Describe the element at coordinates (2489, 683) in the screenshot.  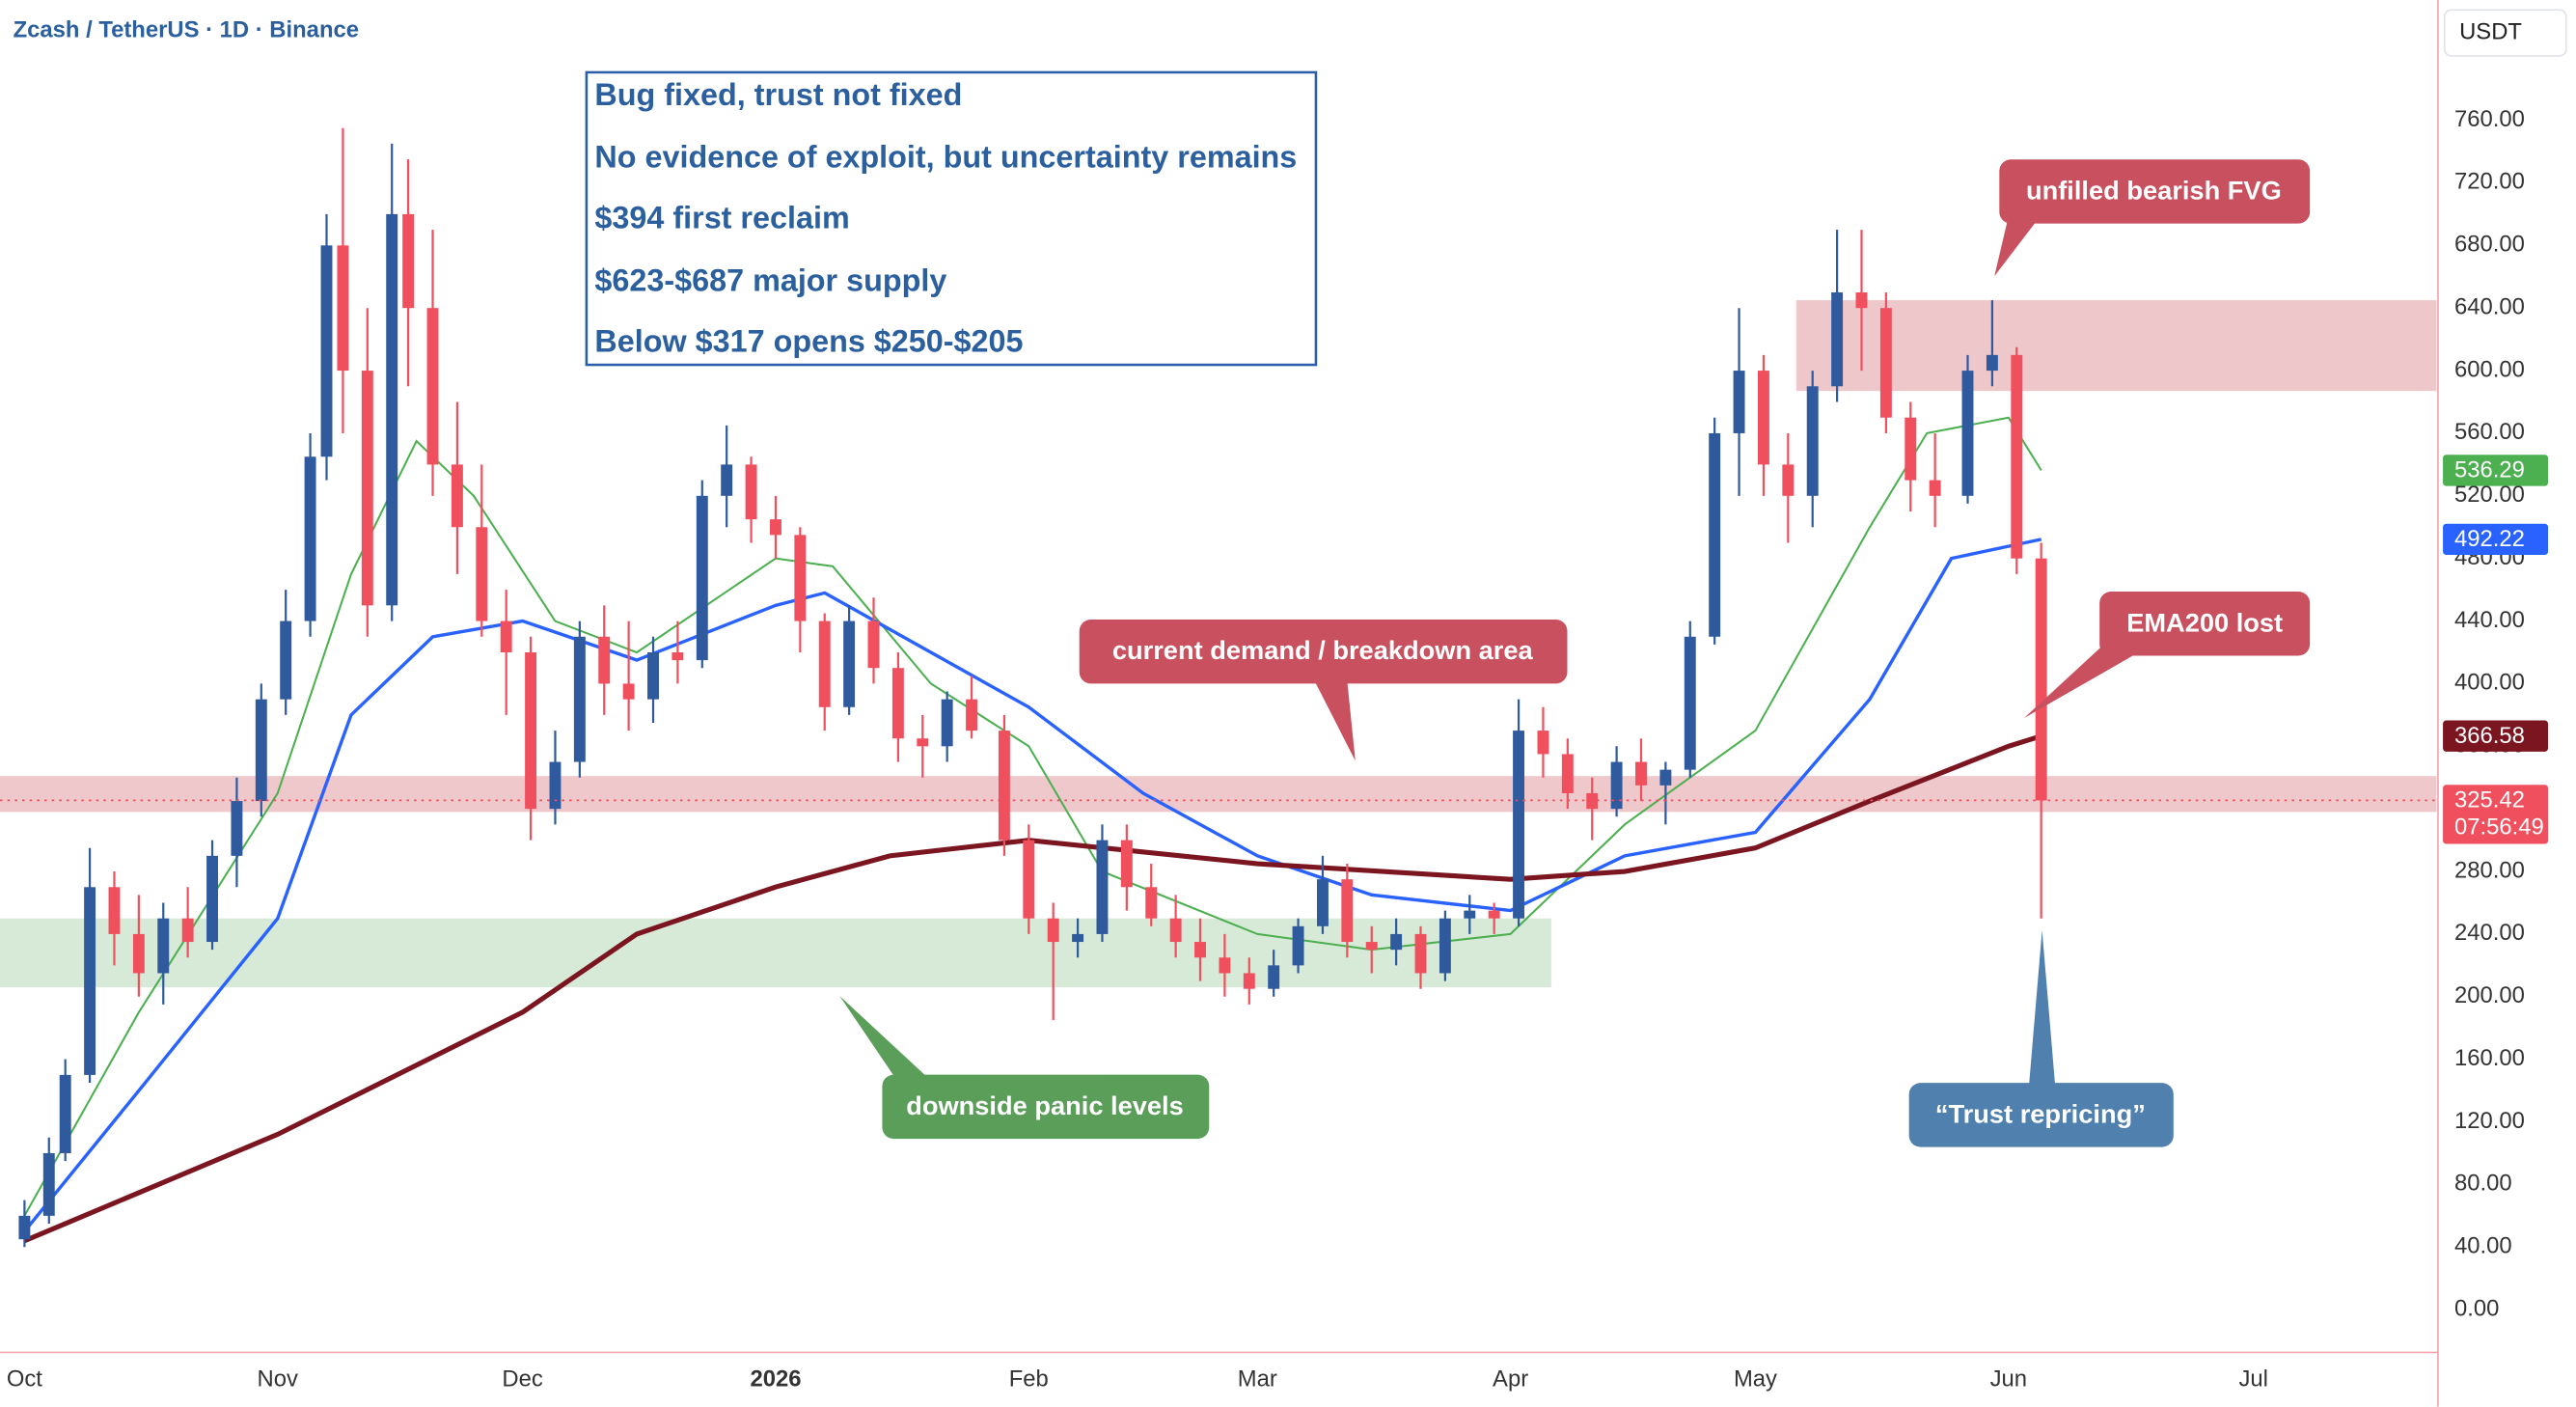
I see `y-tick-label: 400.00` at that location.